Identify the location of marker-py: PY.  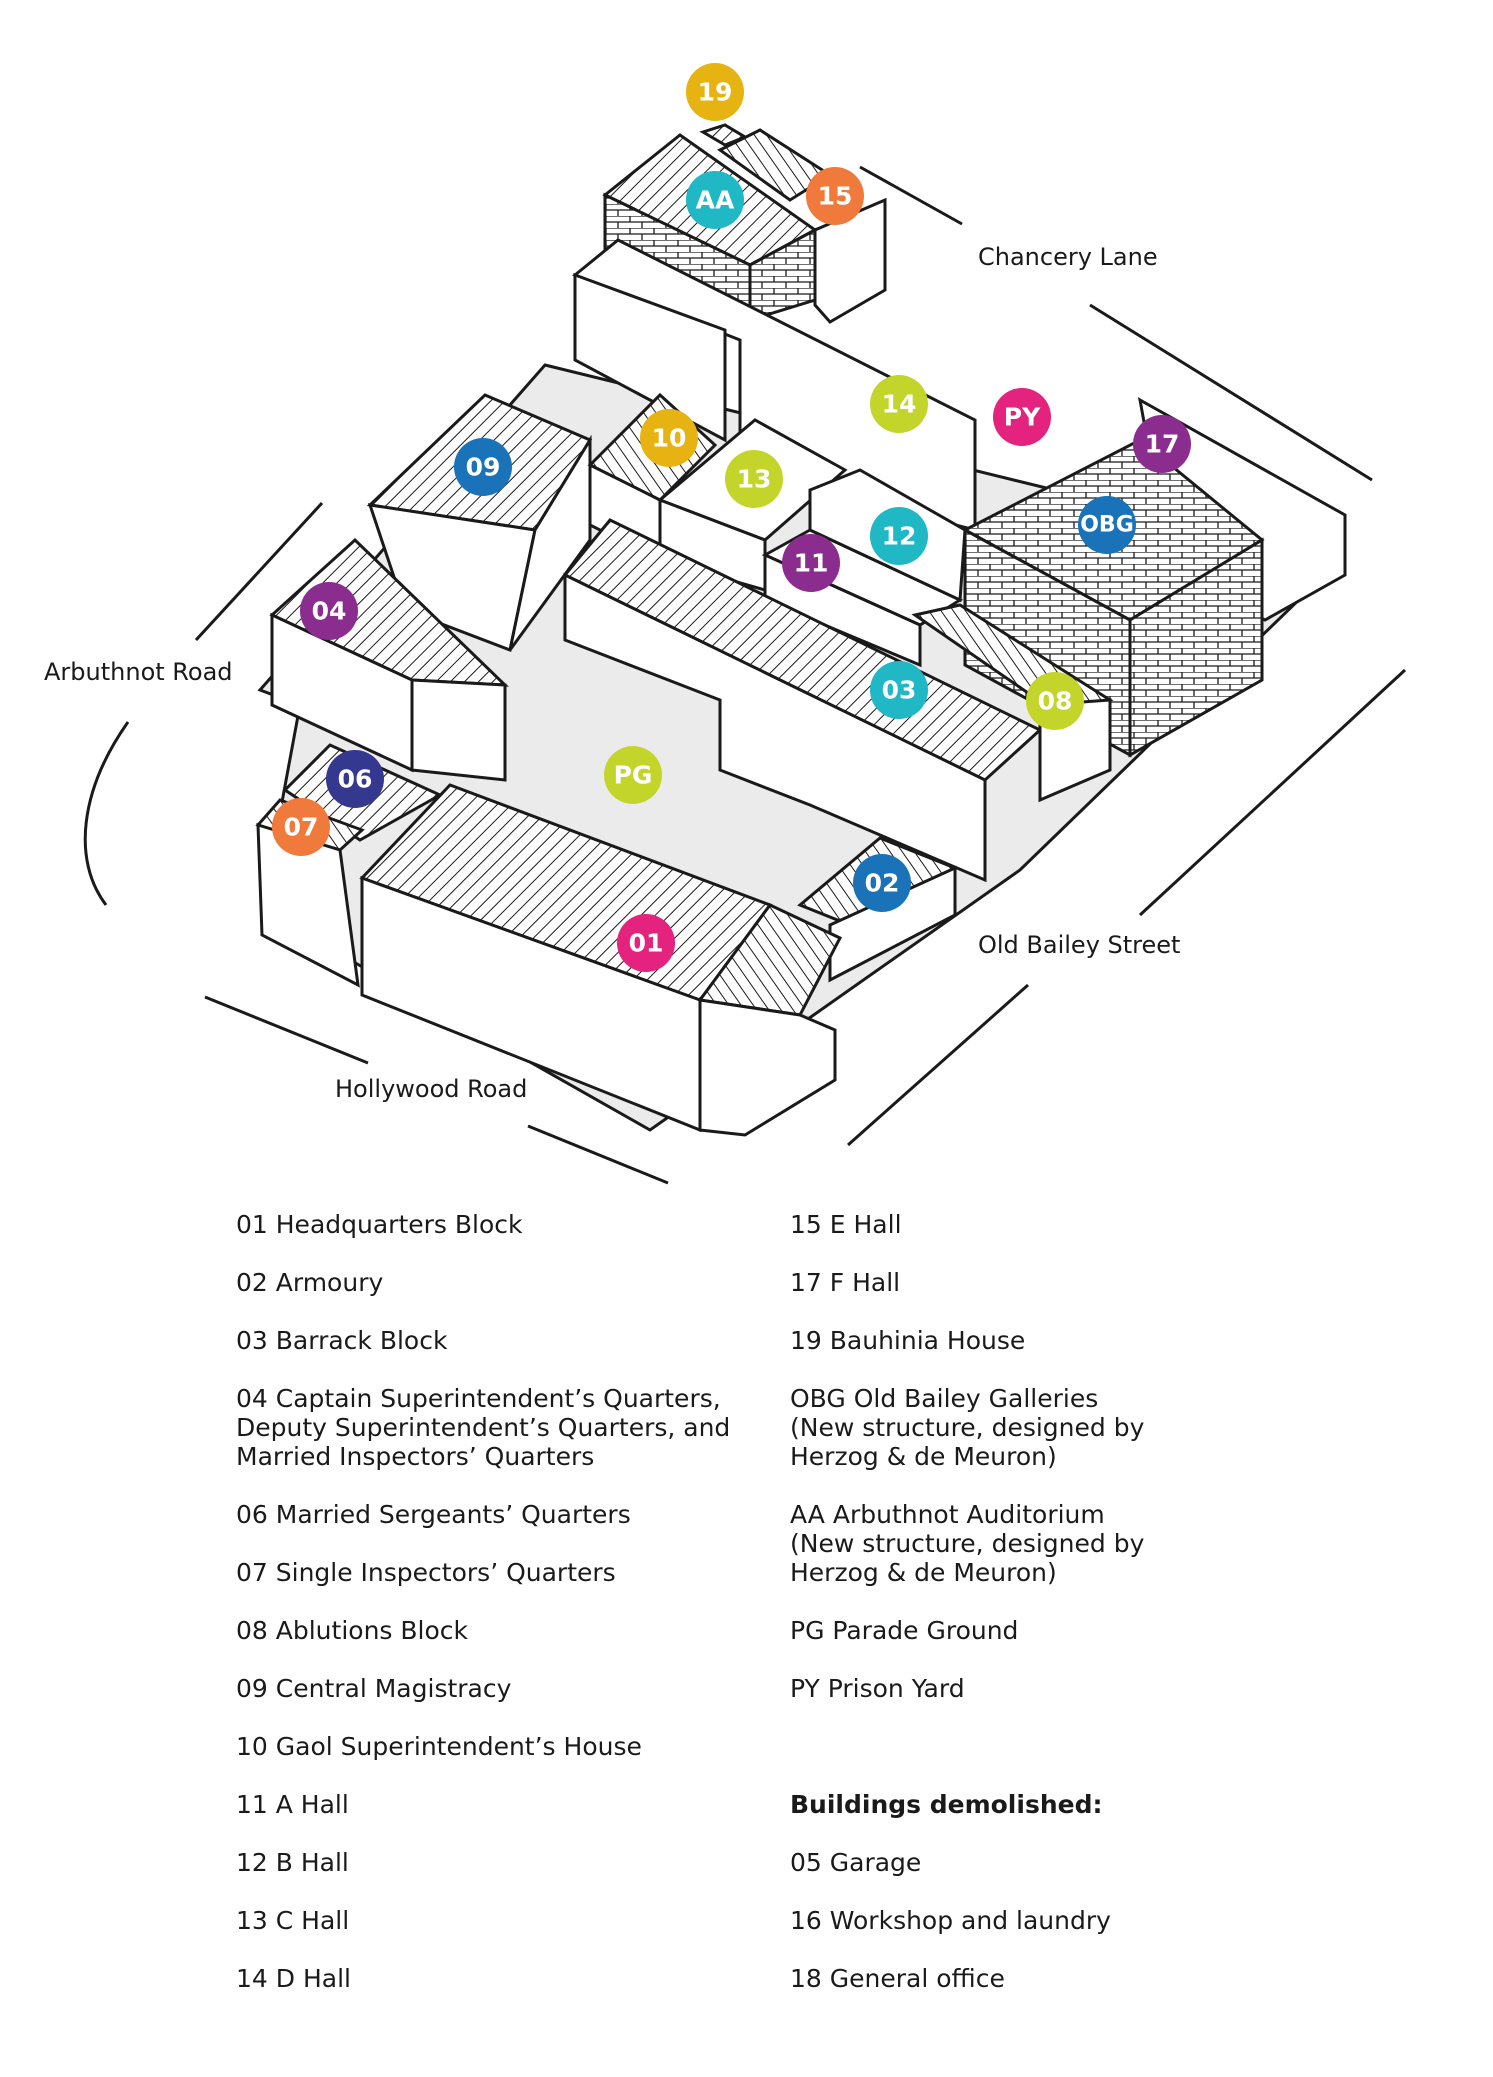
(1022, 417).